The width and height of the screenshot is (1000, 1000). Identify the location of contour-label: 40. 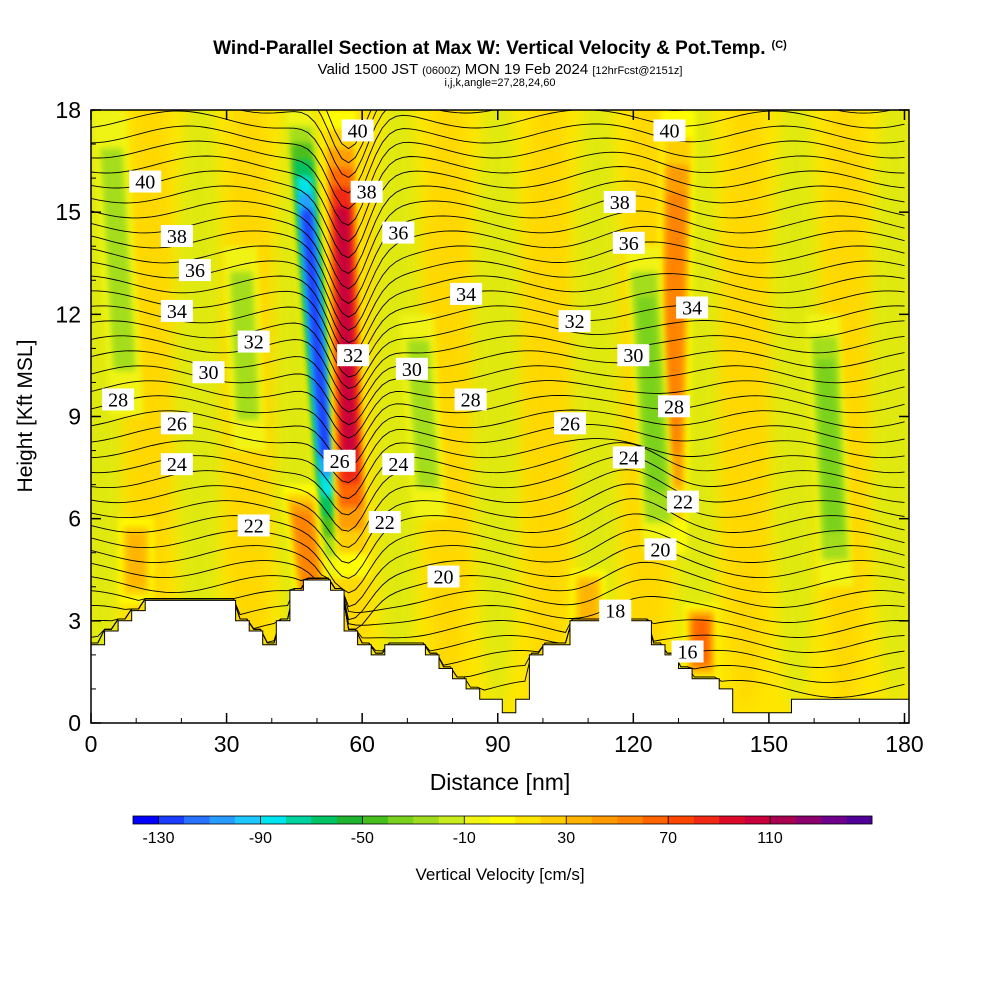
(669, 131).